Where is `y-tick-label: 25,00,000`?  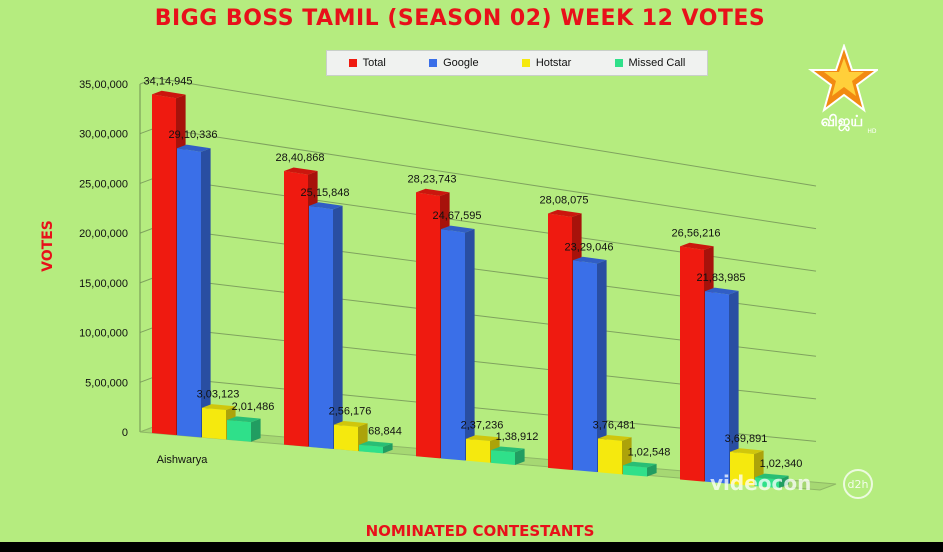 y-tick-label: 25,00,000 is located at coordinates (103, 184).